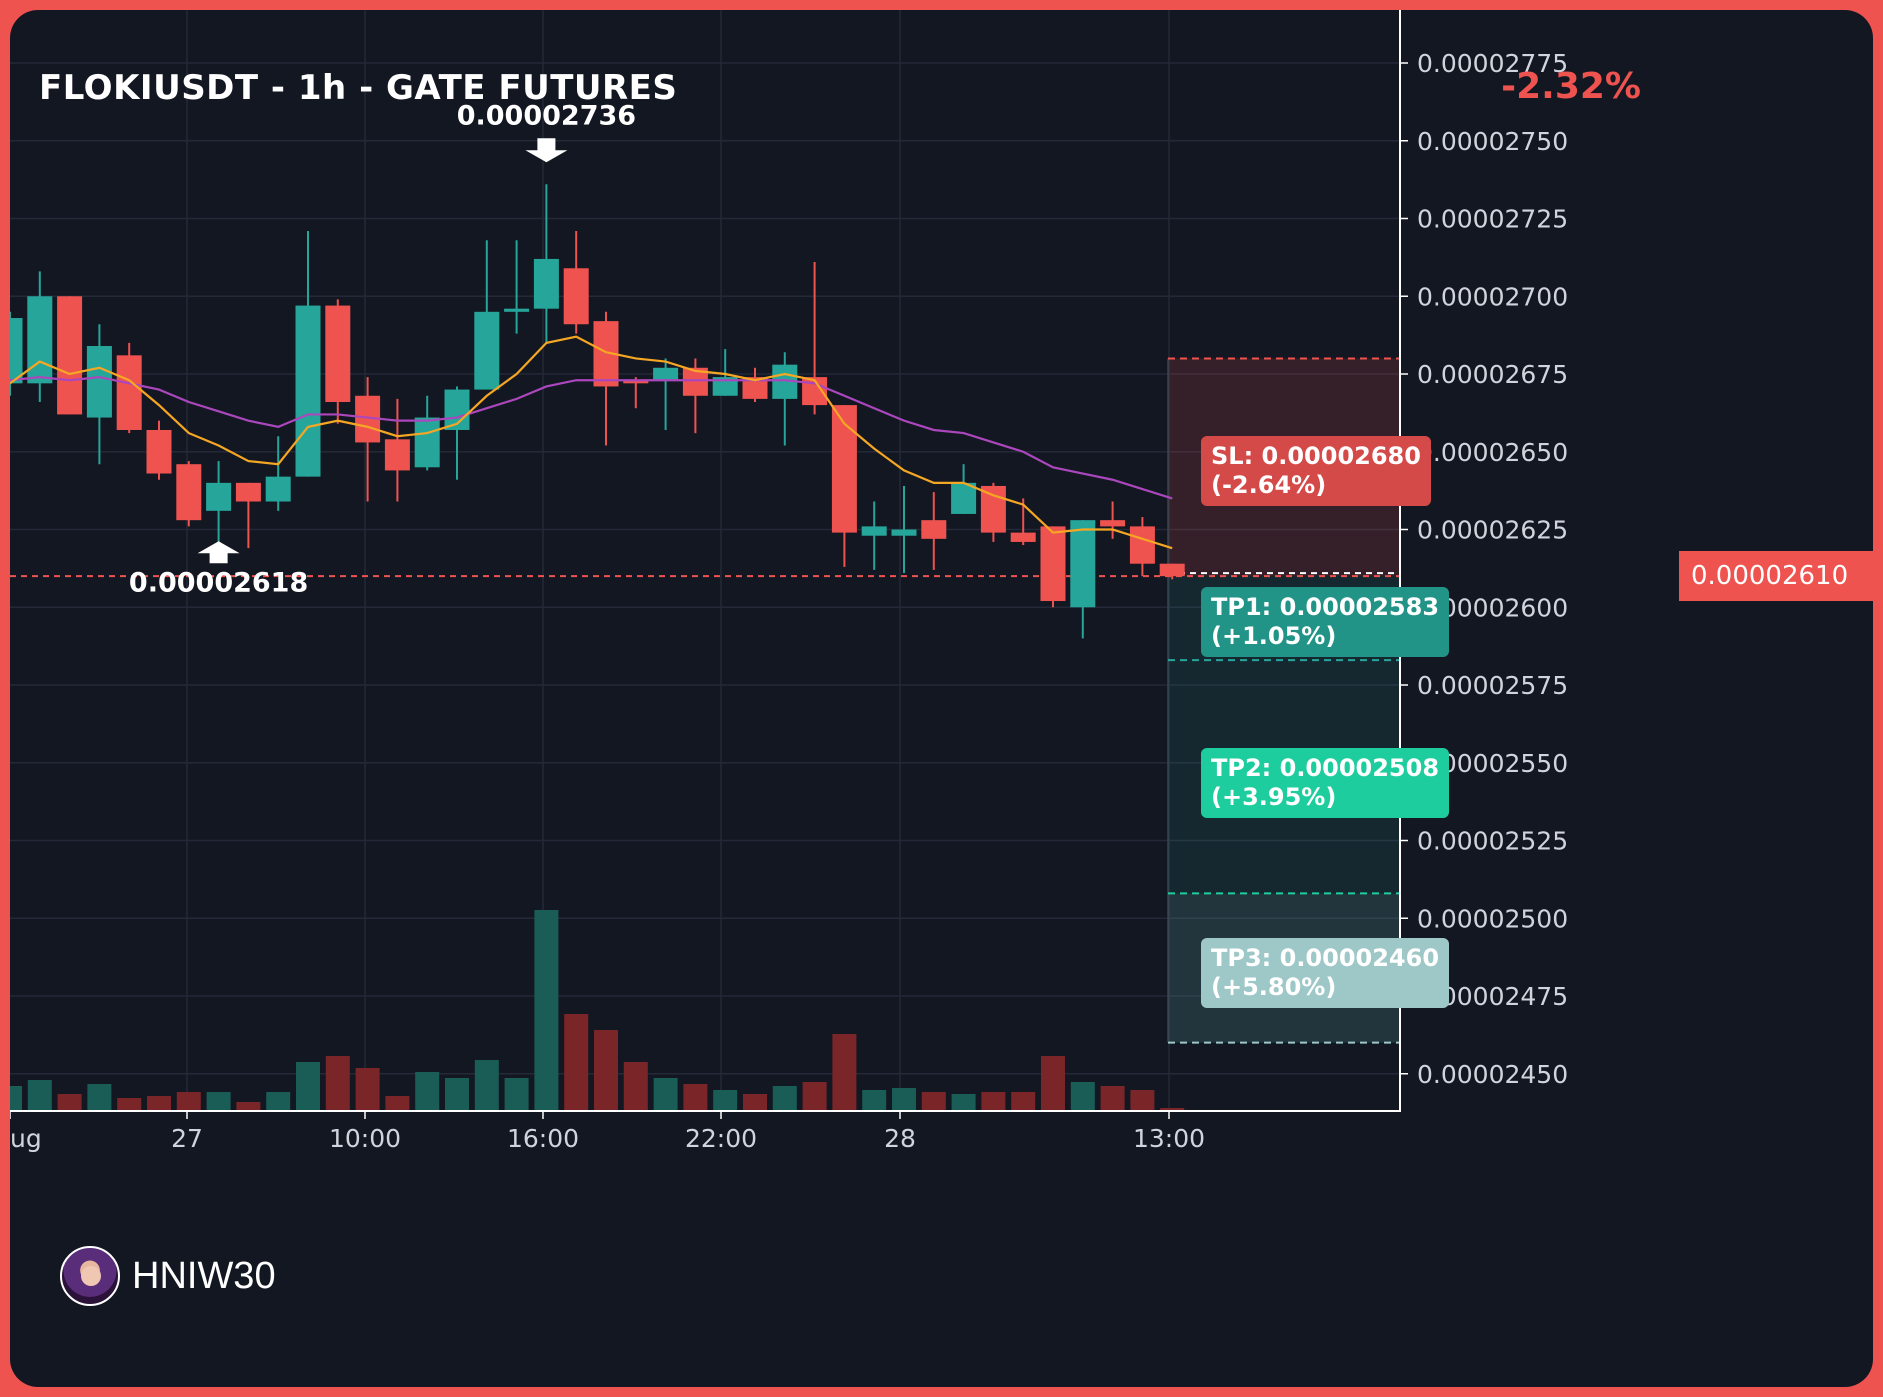  I want to click on y-tick-label: 0.00002525, so click(1492, 841).